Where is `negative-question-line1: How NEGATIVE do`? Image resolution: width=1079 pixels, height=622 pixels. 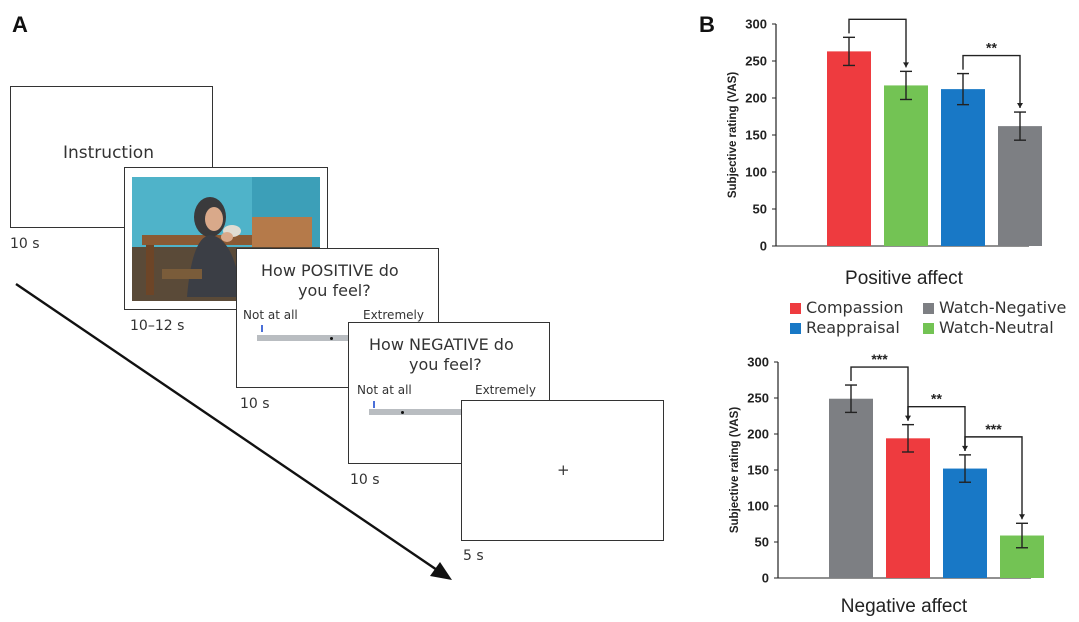
negative-question-line1: How NEGATIVE do is located at coordinates (441, 344).